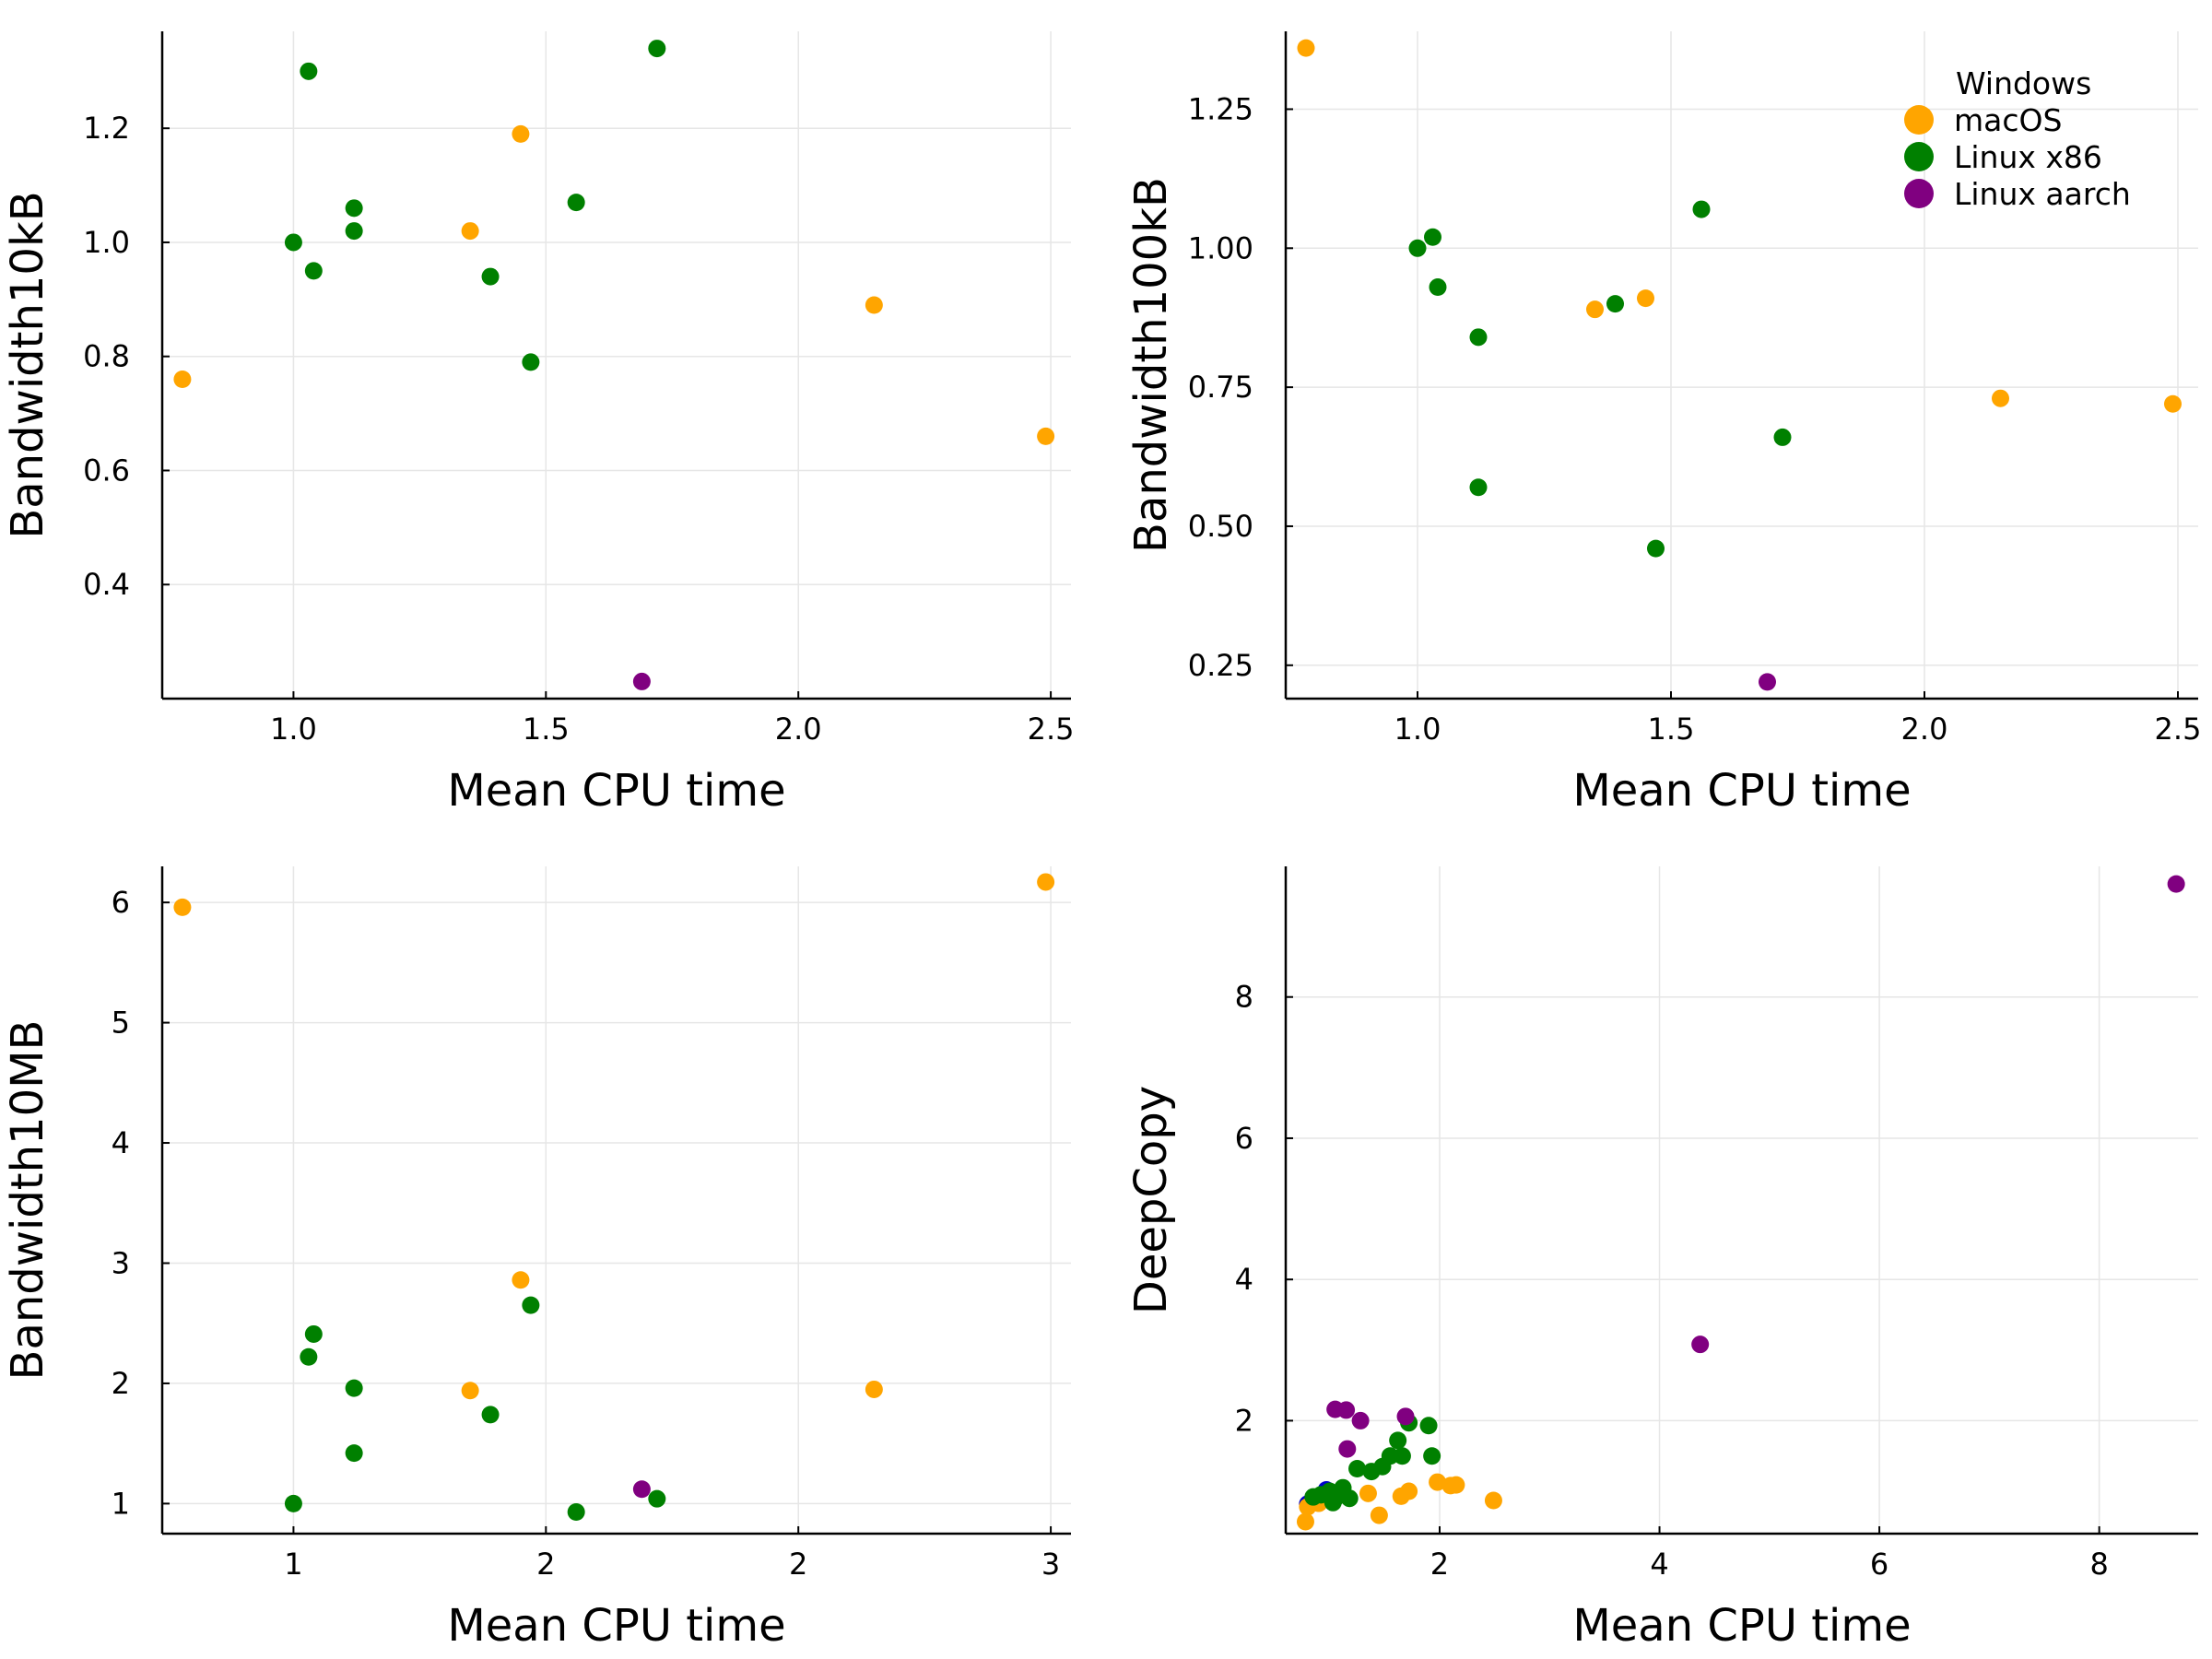 This screenshot has width=2212, height=1659. What do you see at coordinates (121, 1503) in the screenshot?
I see `y-tick-label: 1` at bounding box center [121, 1503].